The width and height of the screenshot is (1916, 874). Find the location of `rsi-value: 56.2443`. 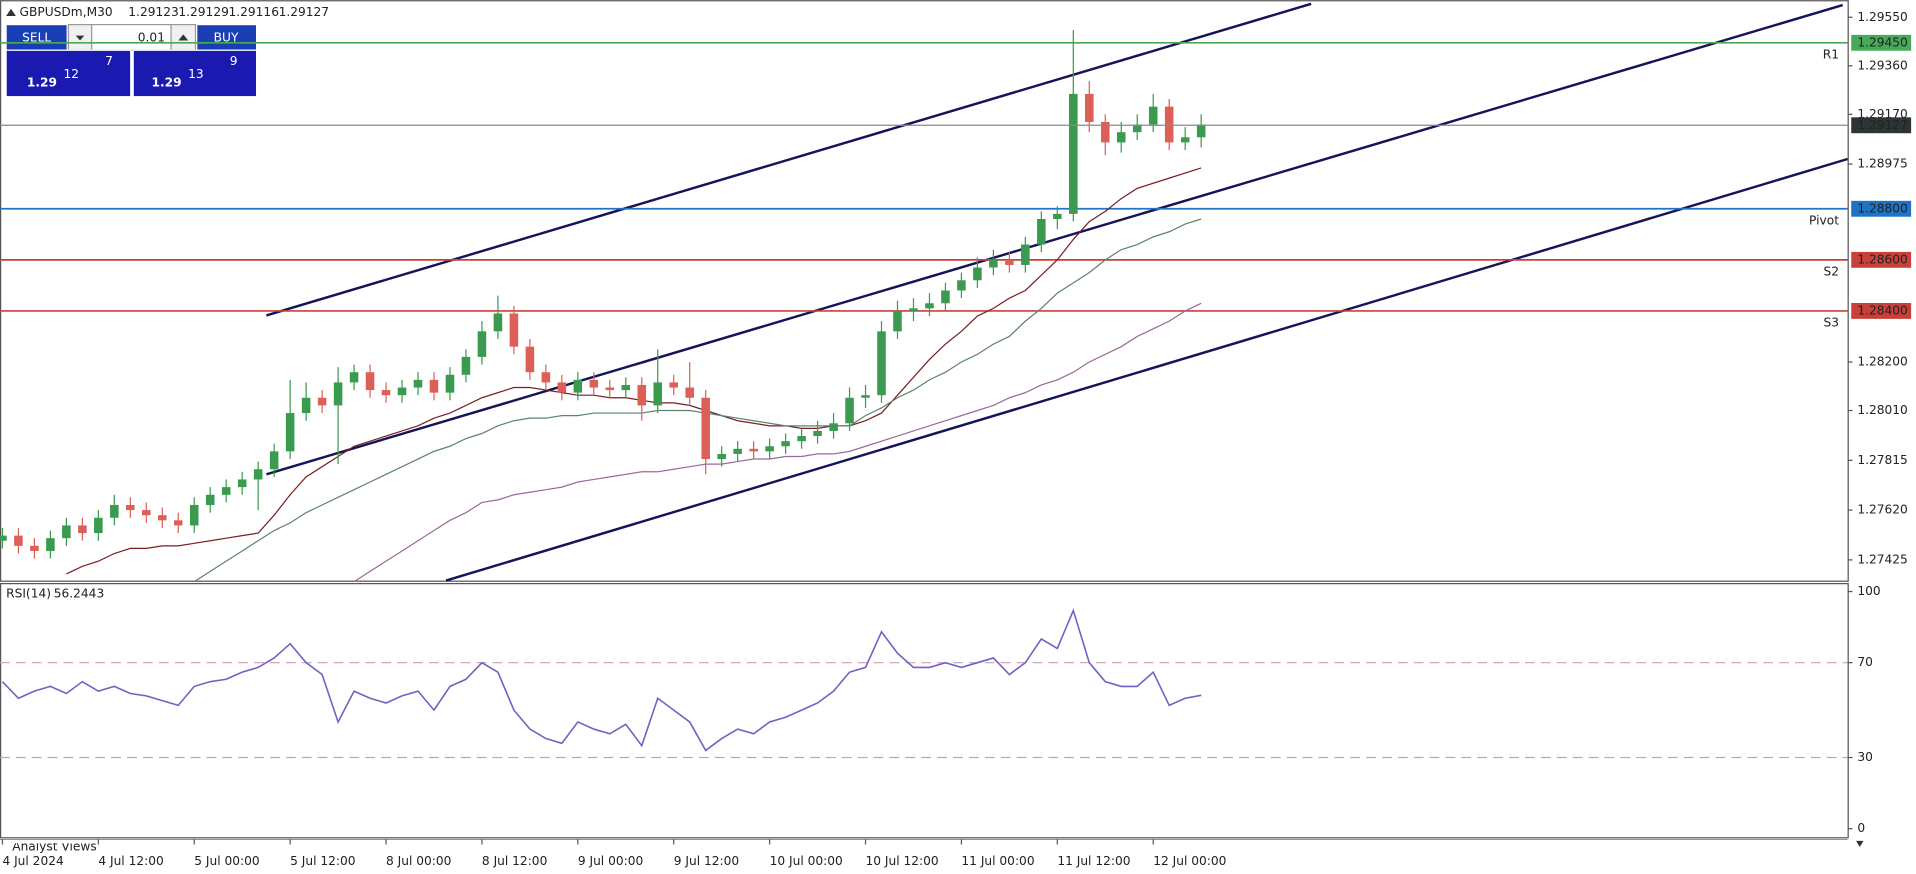

rsi-value: 56.2443 is located at coordinates (79, 594).